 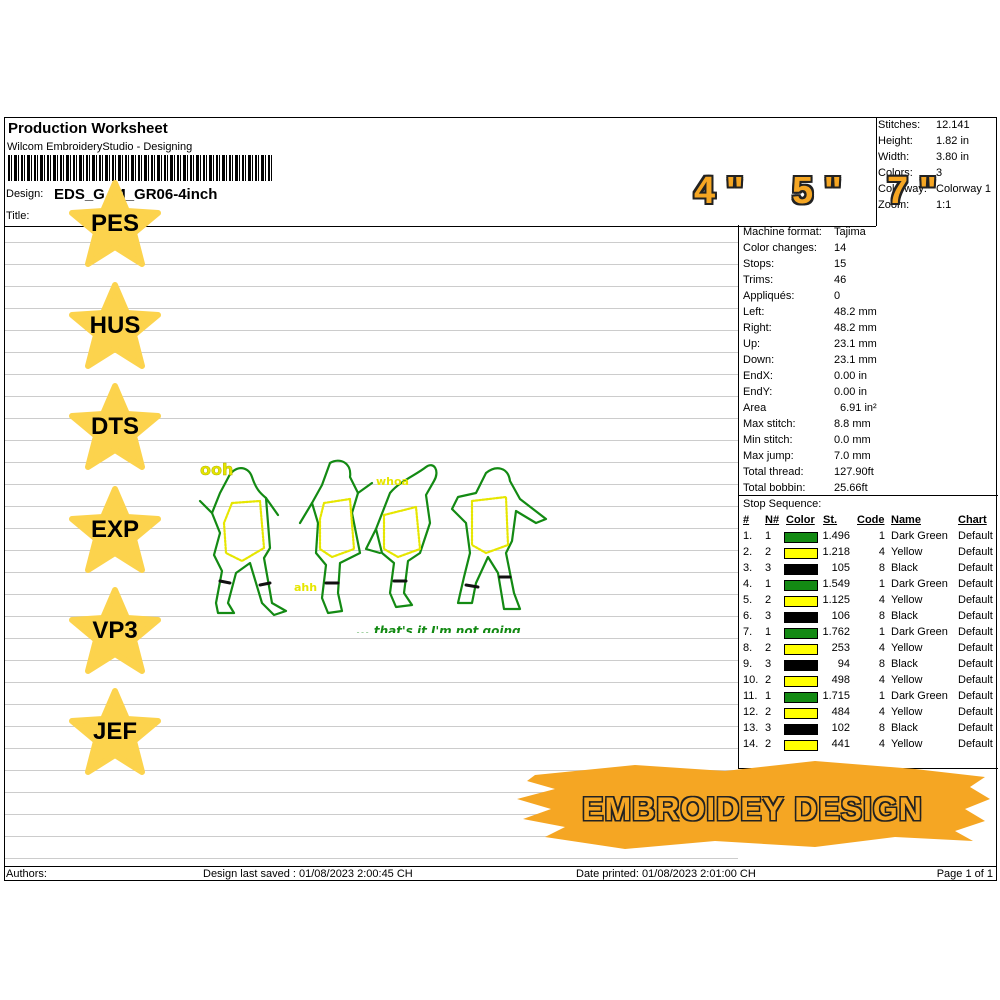 What do you see at coordinates (855, 328) in the screenshot?
I see `machine-value: 48.2 mm` at bounding box center [855, 328].